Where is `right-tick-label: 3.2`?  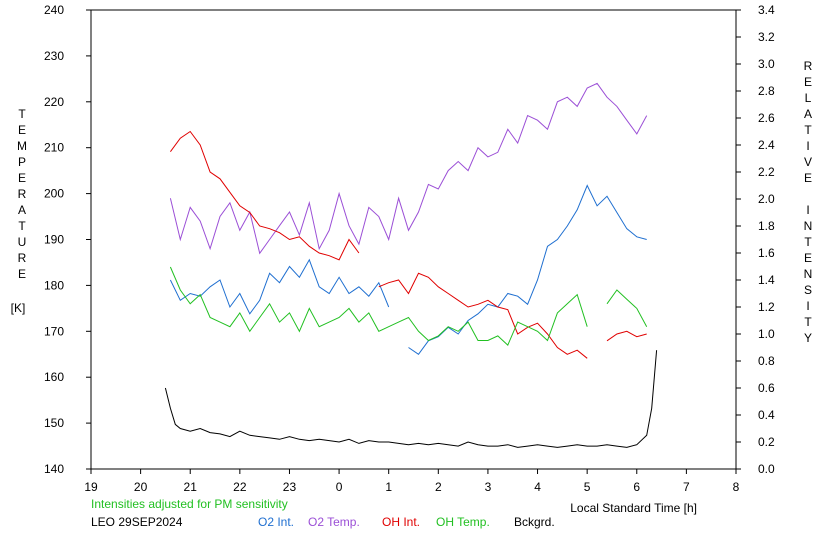
right-tick-label: 3.2 is located at coordinates (766, 37).